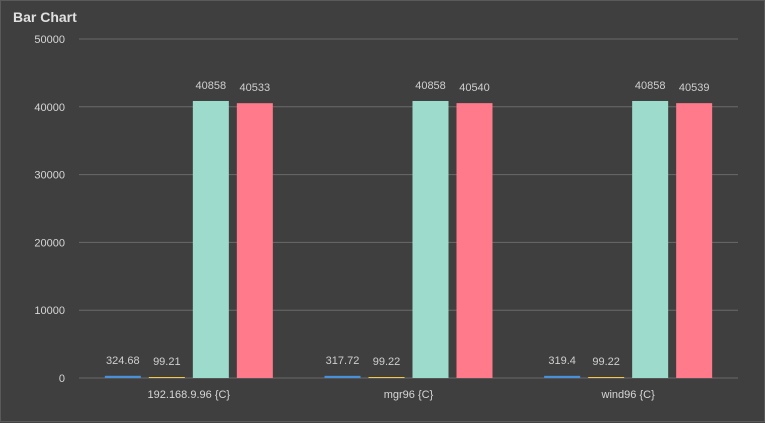 This screenshot has height=423, width=765. Describe the element at coordinates (49, 40) in the screenshot. I see `y-tick-label: 50000` at that location.